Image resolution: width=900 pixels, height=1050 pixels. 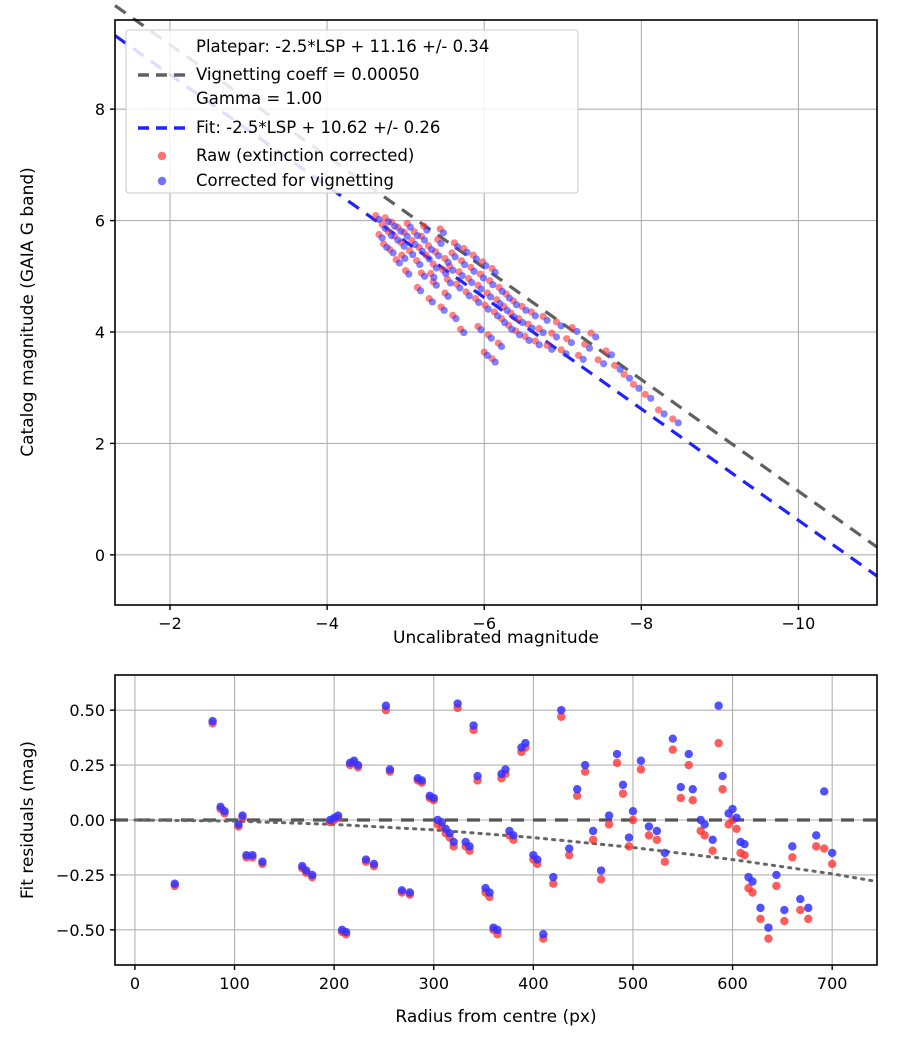 I want to click on top-xtick-label: −10, so click(x=799, y=623).